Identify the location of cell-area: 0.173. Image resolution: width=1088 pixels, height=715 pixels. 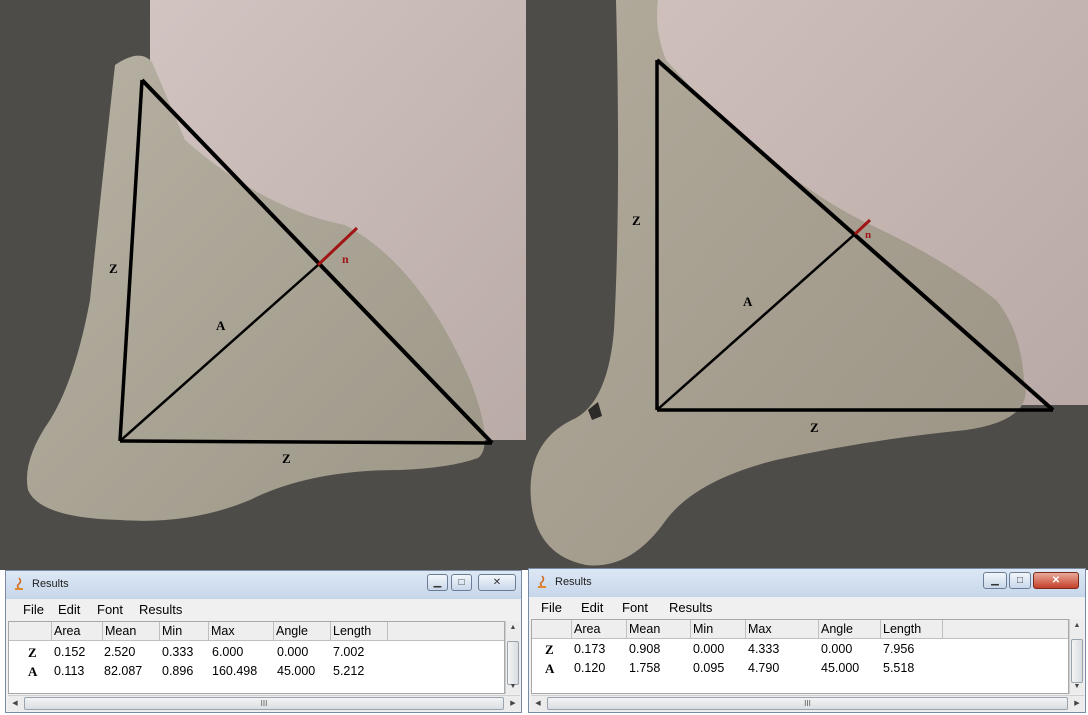
(590, 649).